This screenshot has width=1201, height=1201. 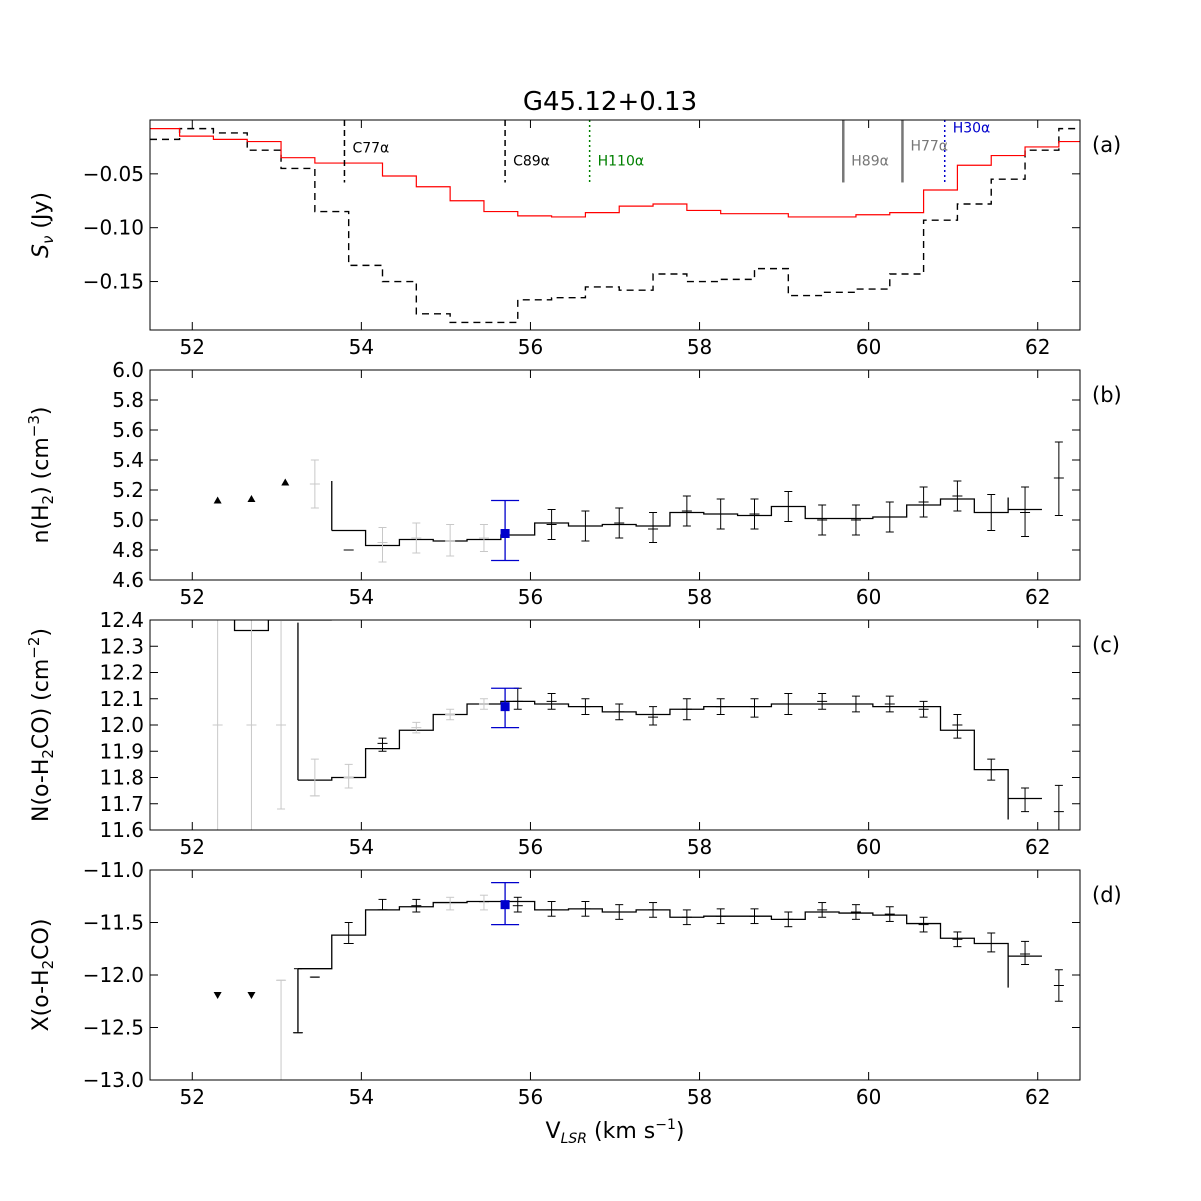 I want to click on y-axis-label: n(H2) (cm−3), so click(x=41, y=474).